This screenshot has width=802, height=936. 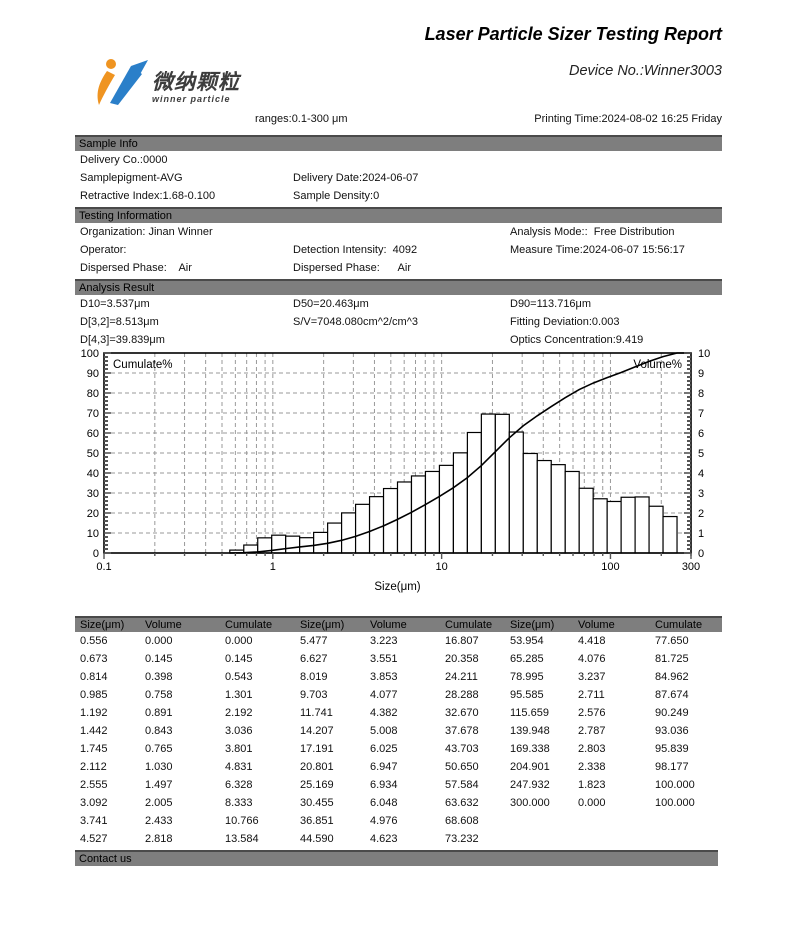 I want to click on table-cell: 300.000, so click(x=530, y=803).